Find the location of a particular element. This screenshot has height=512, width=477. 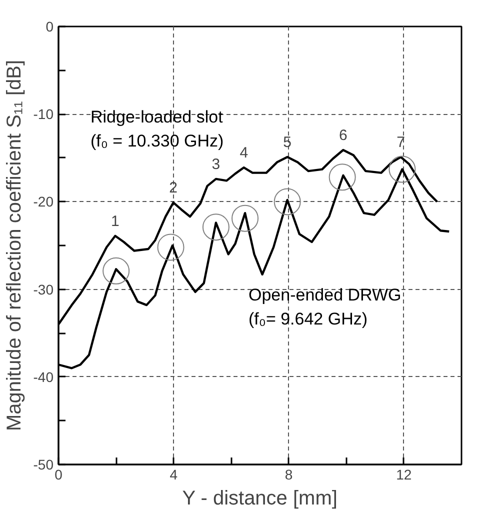

y-tick-label: -30 is located at coordinates (43, 289).